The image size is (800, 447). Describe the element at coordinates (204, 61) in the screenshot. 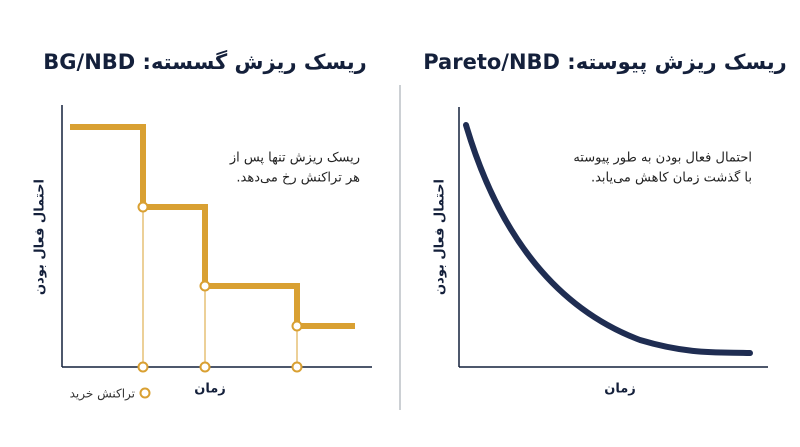

I see `panel-title: ریسک ریزش گسسته: BG/NBD` at that location.